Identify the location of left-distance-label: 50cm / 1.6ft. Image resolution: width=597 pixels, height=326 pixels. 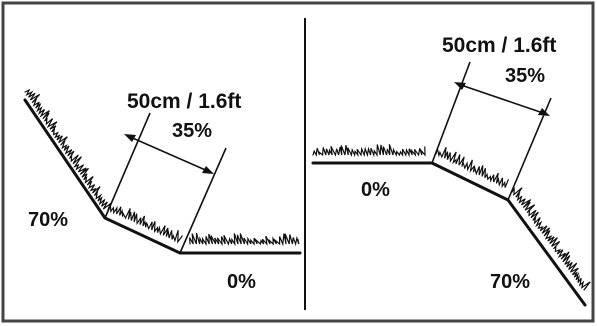
(184, 101).